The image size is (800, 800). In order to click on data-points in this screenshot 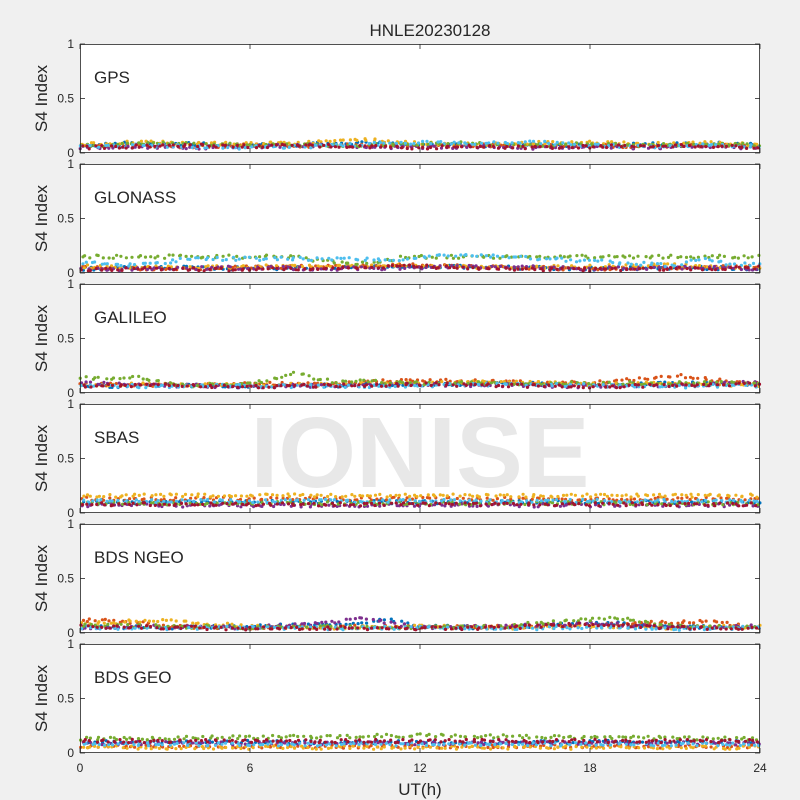, I will do `click(420, 380)`.